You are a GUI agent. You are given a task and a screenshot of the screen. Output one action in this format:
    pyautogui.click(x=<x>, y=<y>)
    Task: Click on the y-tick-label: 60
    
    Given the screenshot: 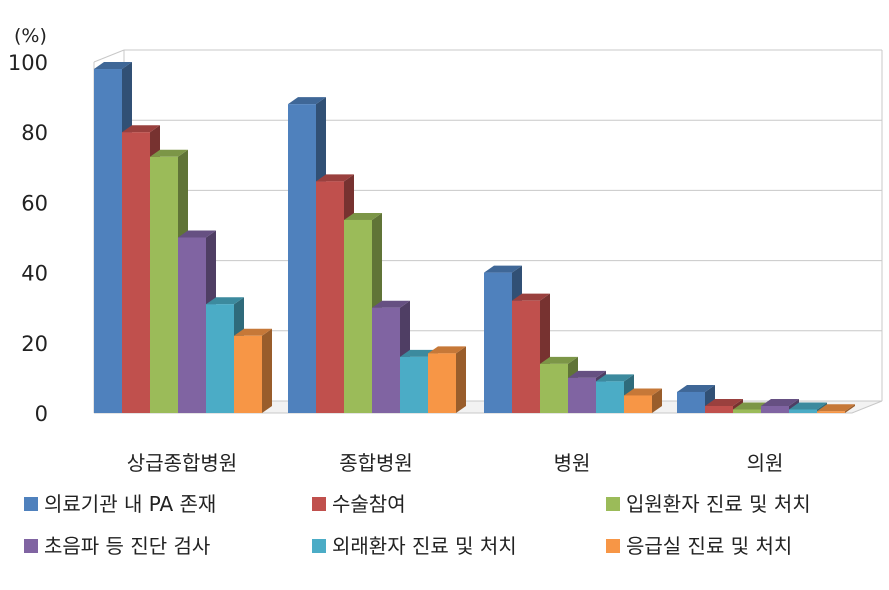 What is the action you would take?
    pyautogui.click(x=34, y=203)
    